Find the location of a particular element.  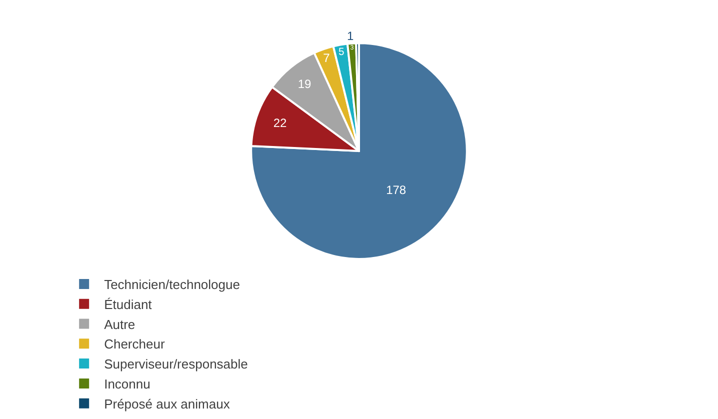

legend-label: Superviseur/responsable is located at coordinates (176, 364).